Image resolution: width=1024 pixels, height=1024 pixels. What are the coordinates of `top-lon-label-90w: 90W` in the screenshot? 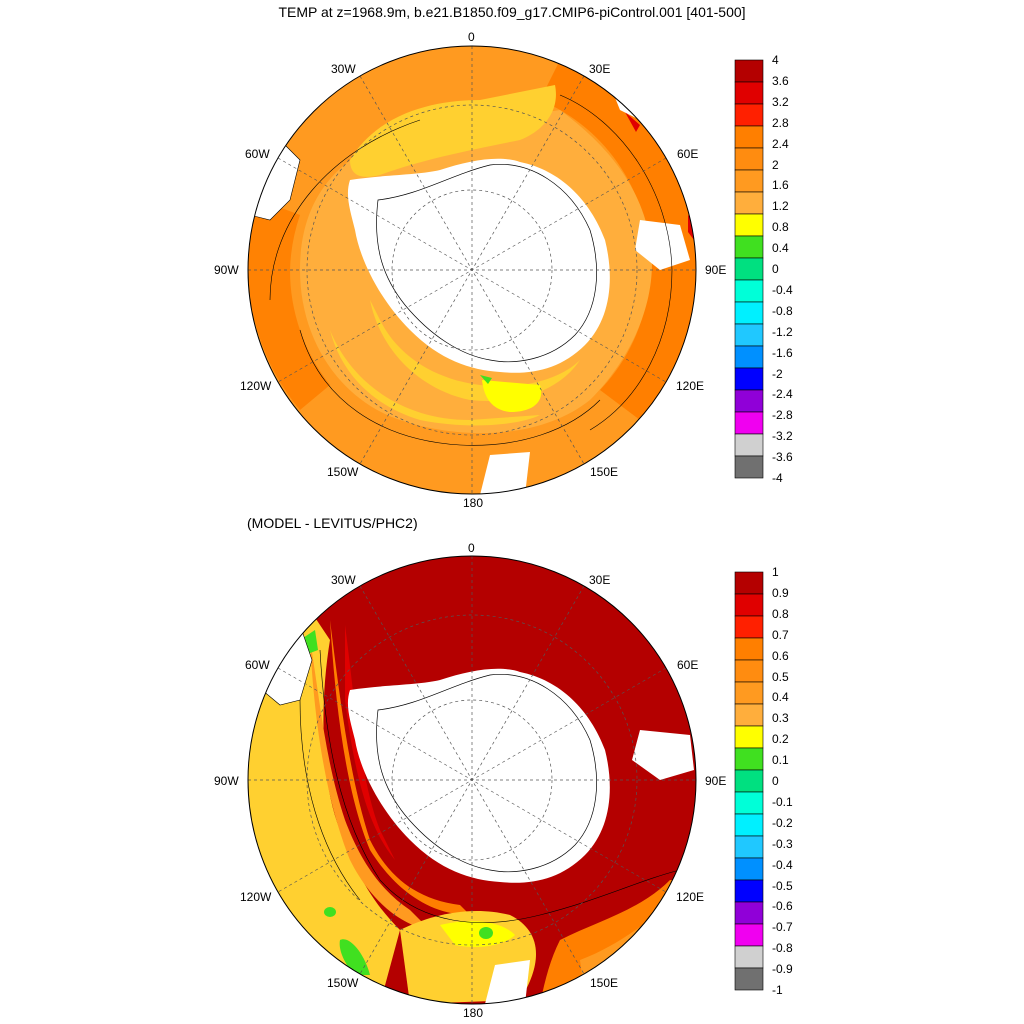 It's located at (226, 270).